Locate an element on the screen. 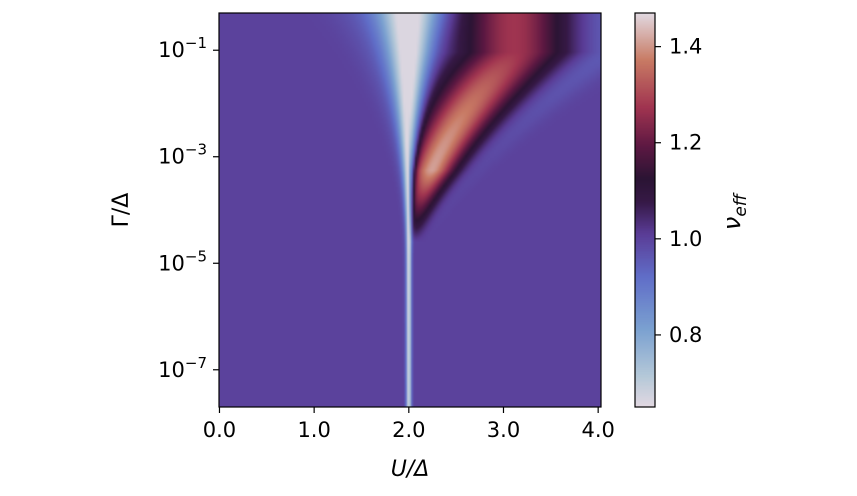  x-tick-label: 4.0 is located at coordinates (597, 430).